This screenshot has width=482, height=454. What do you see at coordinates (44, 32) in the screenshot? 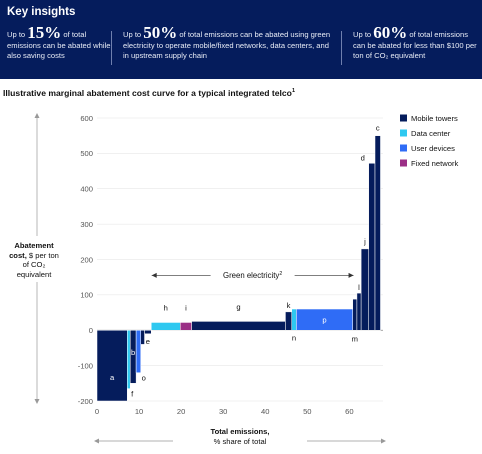
I see `insight-1-value: 15%` at bounding box center [44, 32].